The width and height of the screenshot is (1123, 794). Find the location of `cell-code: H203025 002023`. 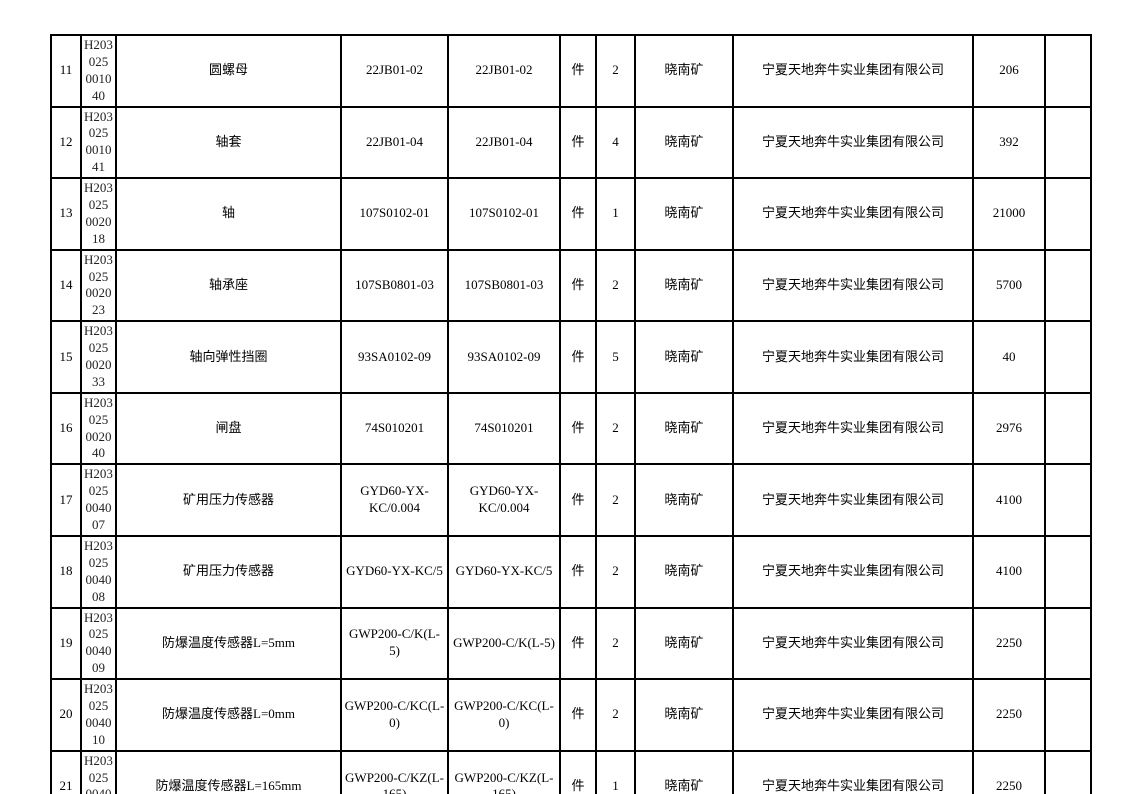

cell-code: H203025 002023 is located at coordinates (98, 285).